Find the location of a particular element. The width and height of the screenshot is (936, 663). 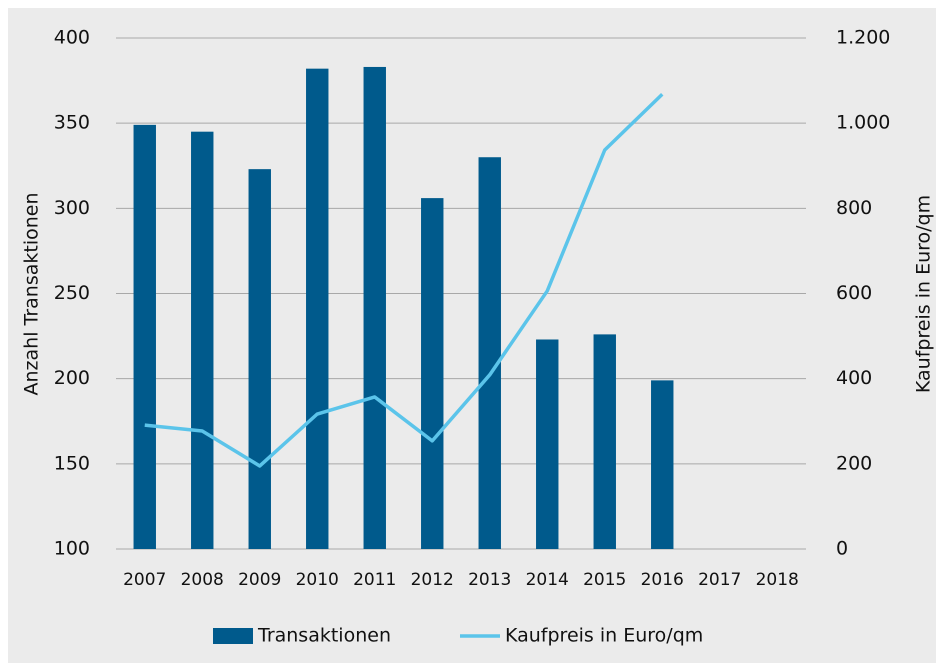

x-tick-label: 2013 is located at coordinates (489, 580).